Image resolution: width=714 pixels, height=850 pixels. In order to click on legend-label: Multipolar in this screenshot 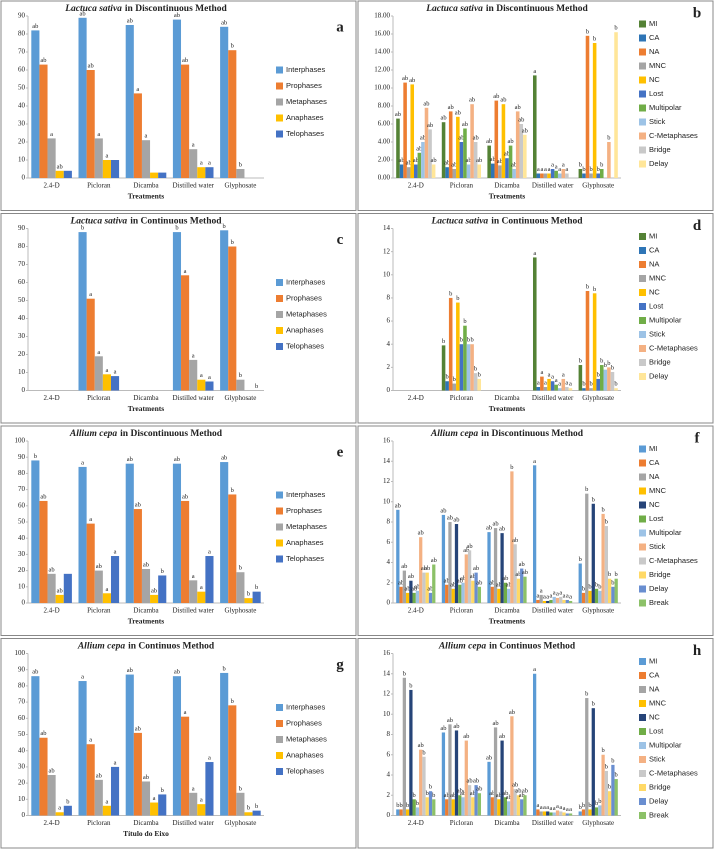, I will do `click(665, 532)`.